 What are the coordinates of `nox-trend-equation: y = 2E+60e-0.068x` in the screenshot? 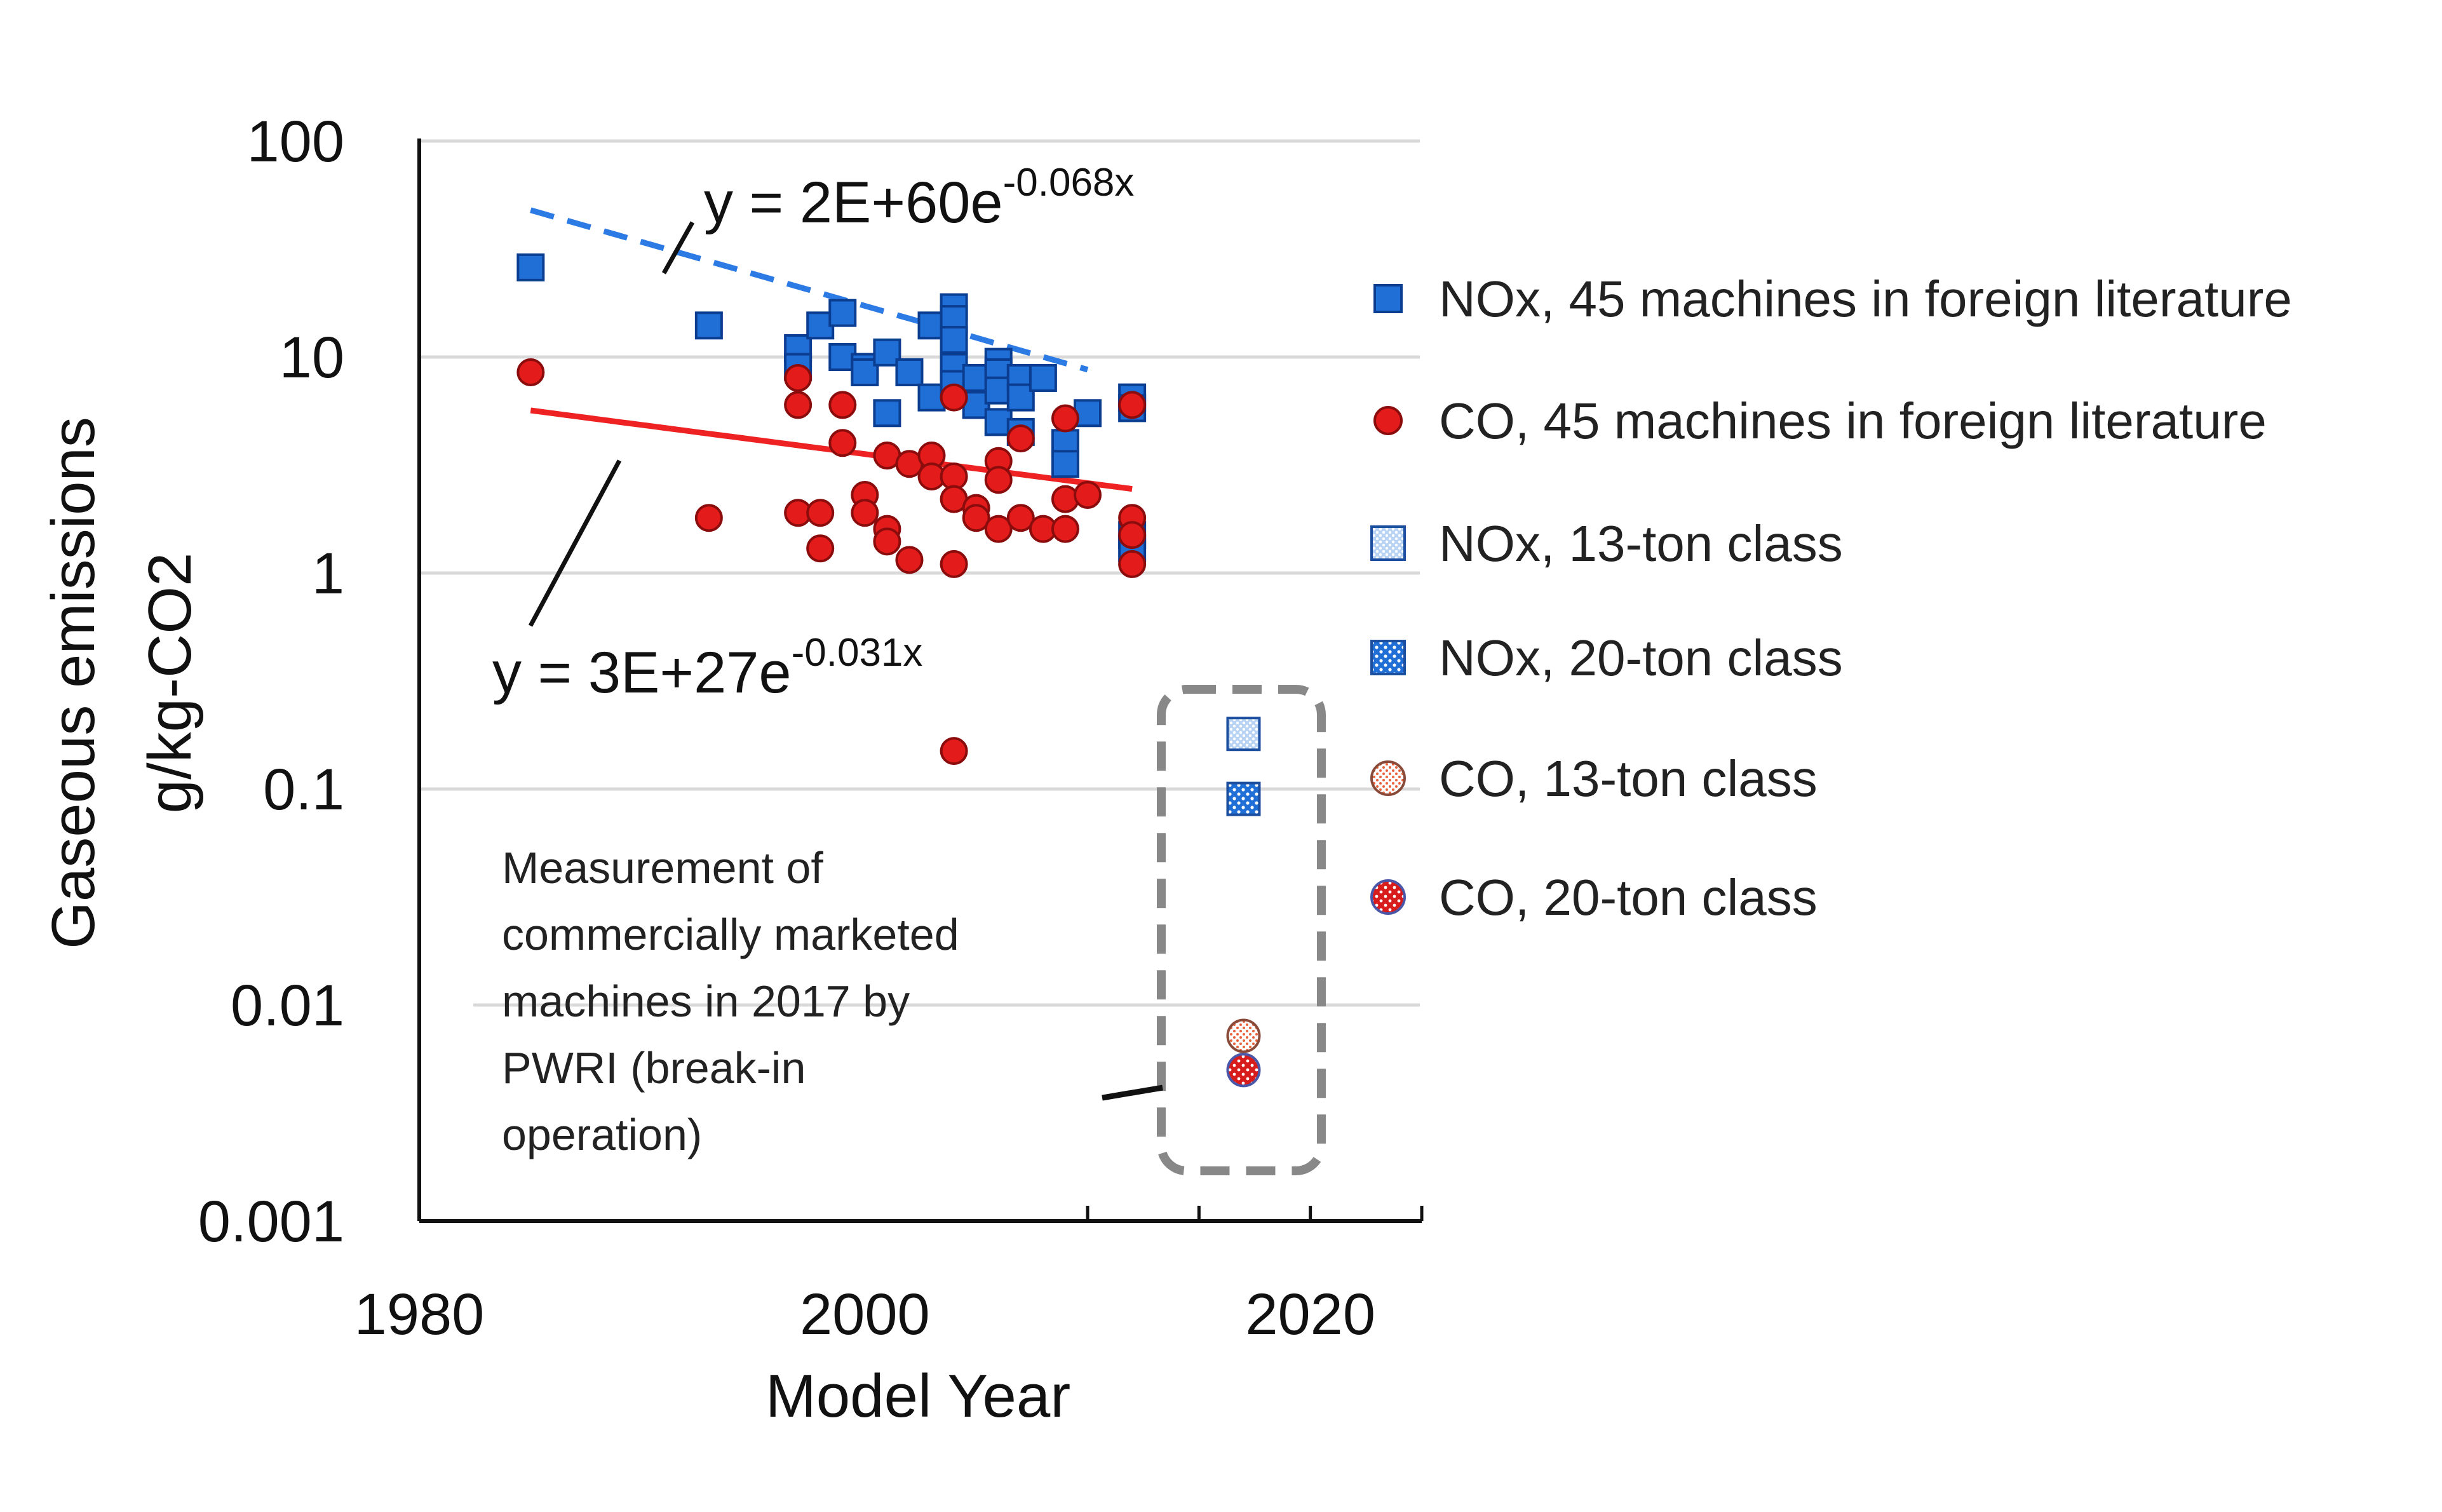 It's located at (919, 198).